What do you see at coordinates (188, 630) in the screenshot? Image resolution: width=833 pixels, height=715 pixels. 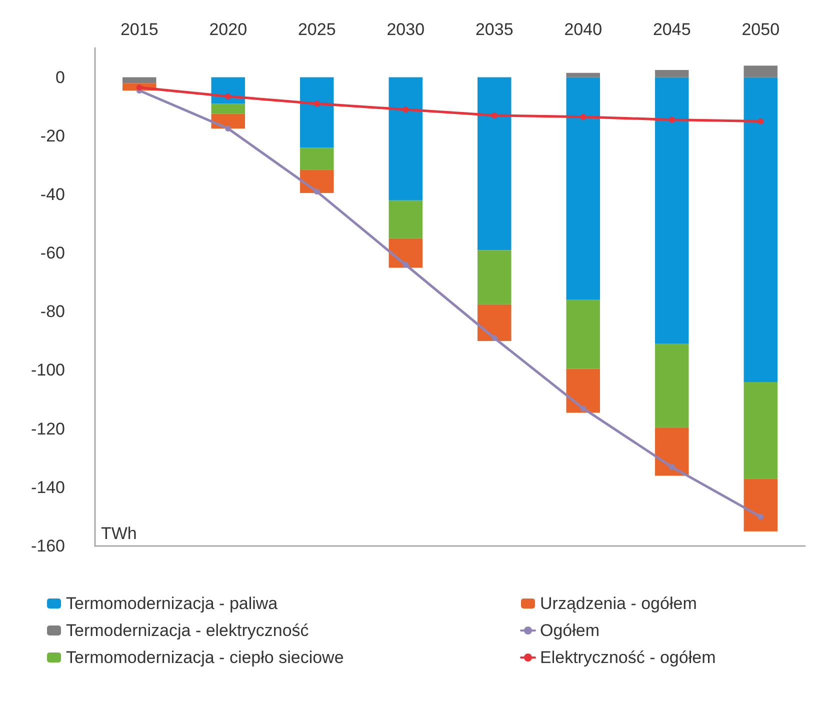 I see `legend-label: Termodernizacja - elektryczność` at bounding box center [188, 630].